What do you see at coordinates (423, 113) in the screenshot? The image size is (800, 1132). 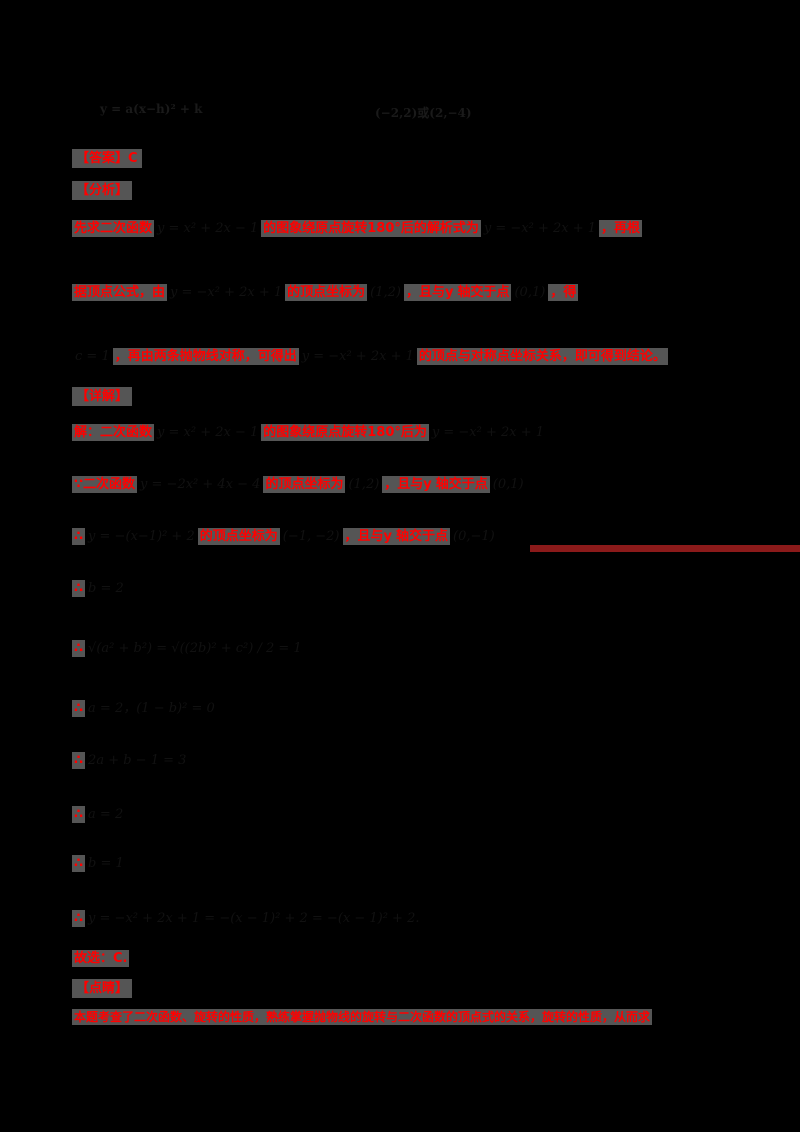 I see `header-right-formula: (−2,2)或(2,−4)` at bounding box center [423, 113].